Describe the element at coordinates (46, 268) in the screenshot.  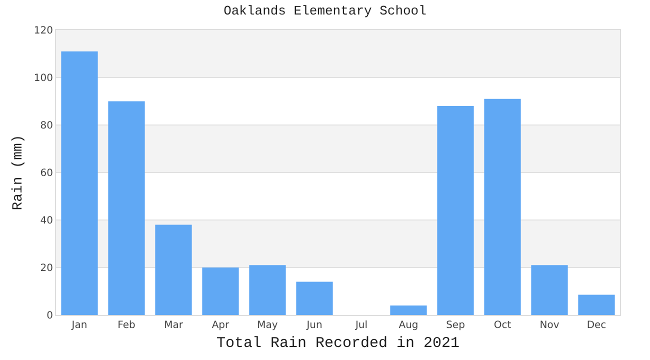
I see `y-tick-label: 20` at that location.